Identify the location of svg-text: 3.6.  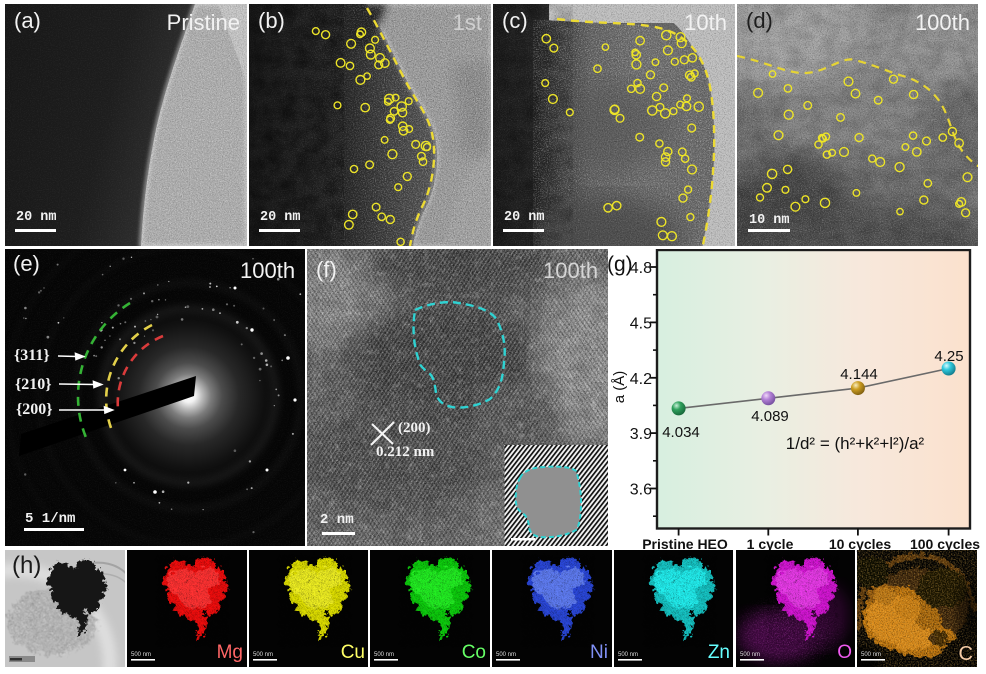
(641, 490).